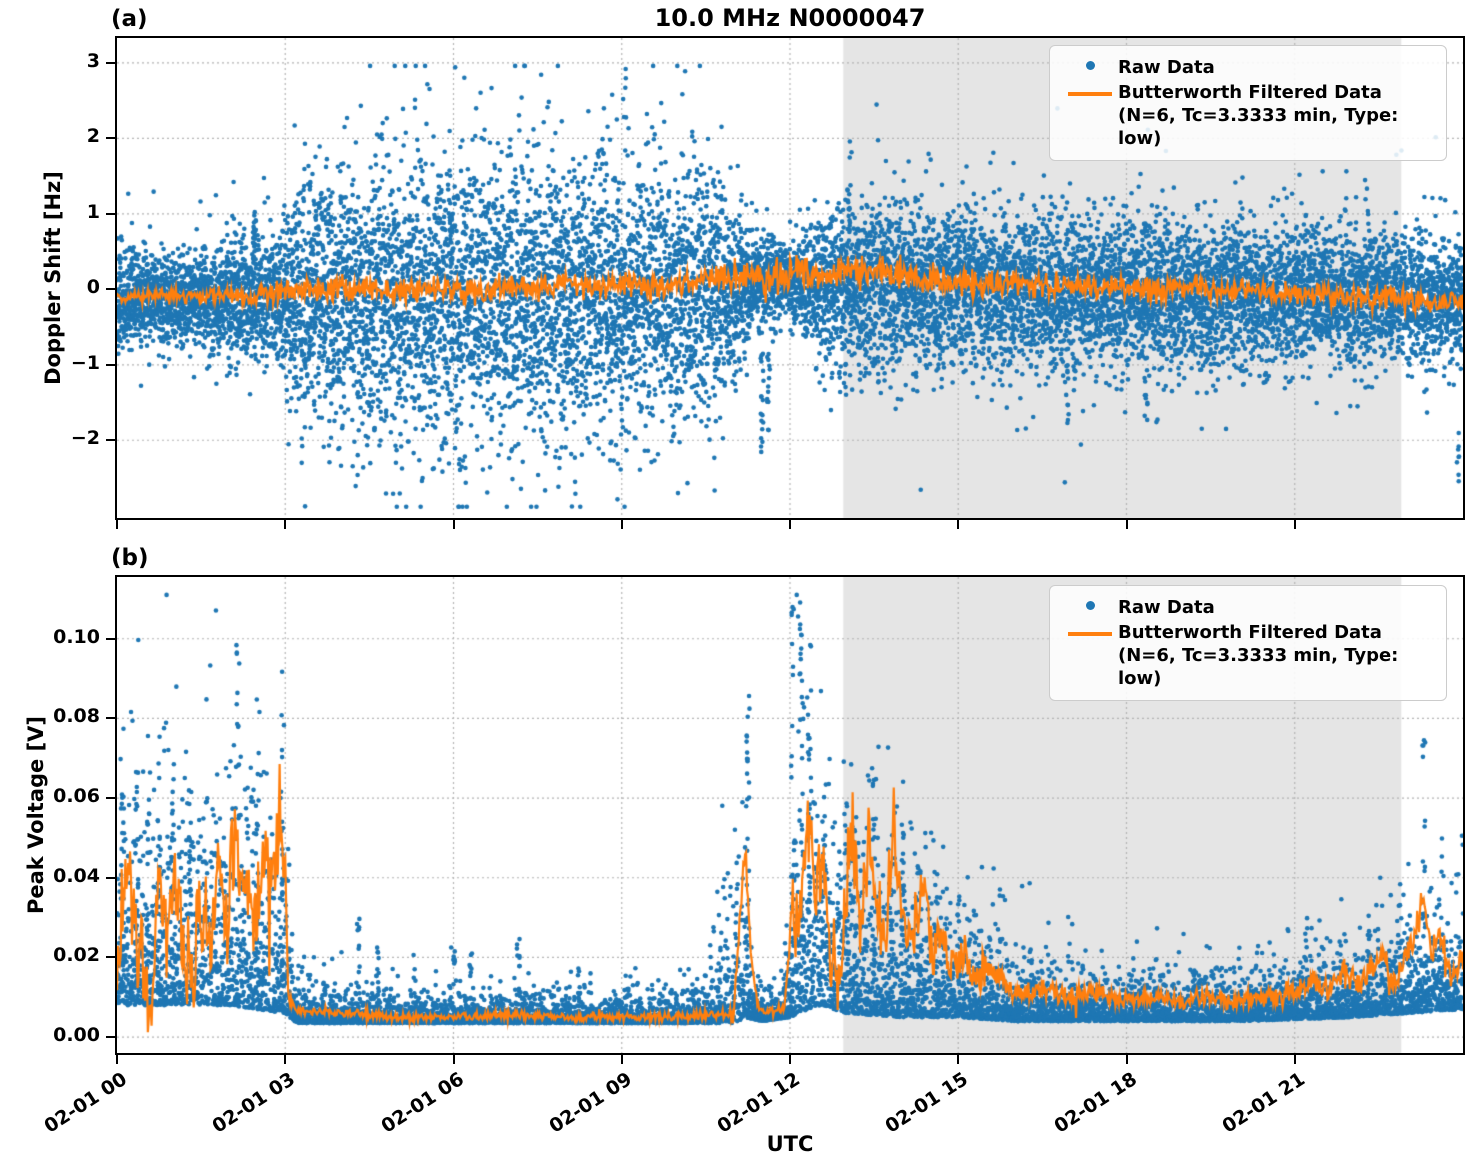  What do you see at coordinates (790, 1144) in the screenshot?
I see `x-axis-title: UTC` at bounding box center [790, 1144].